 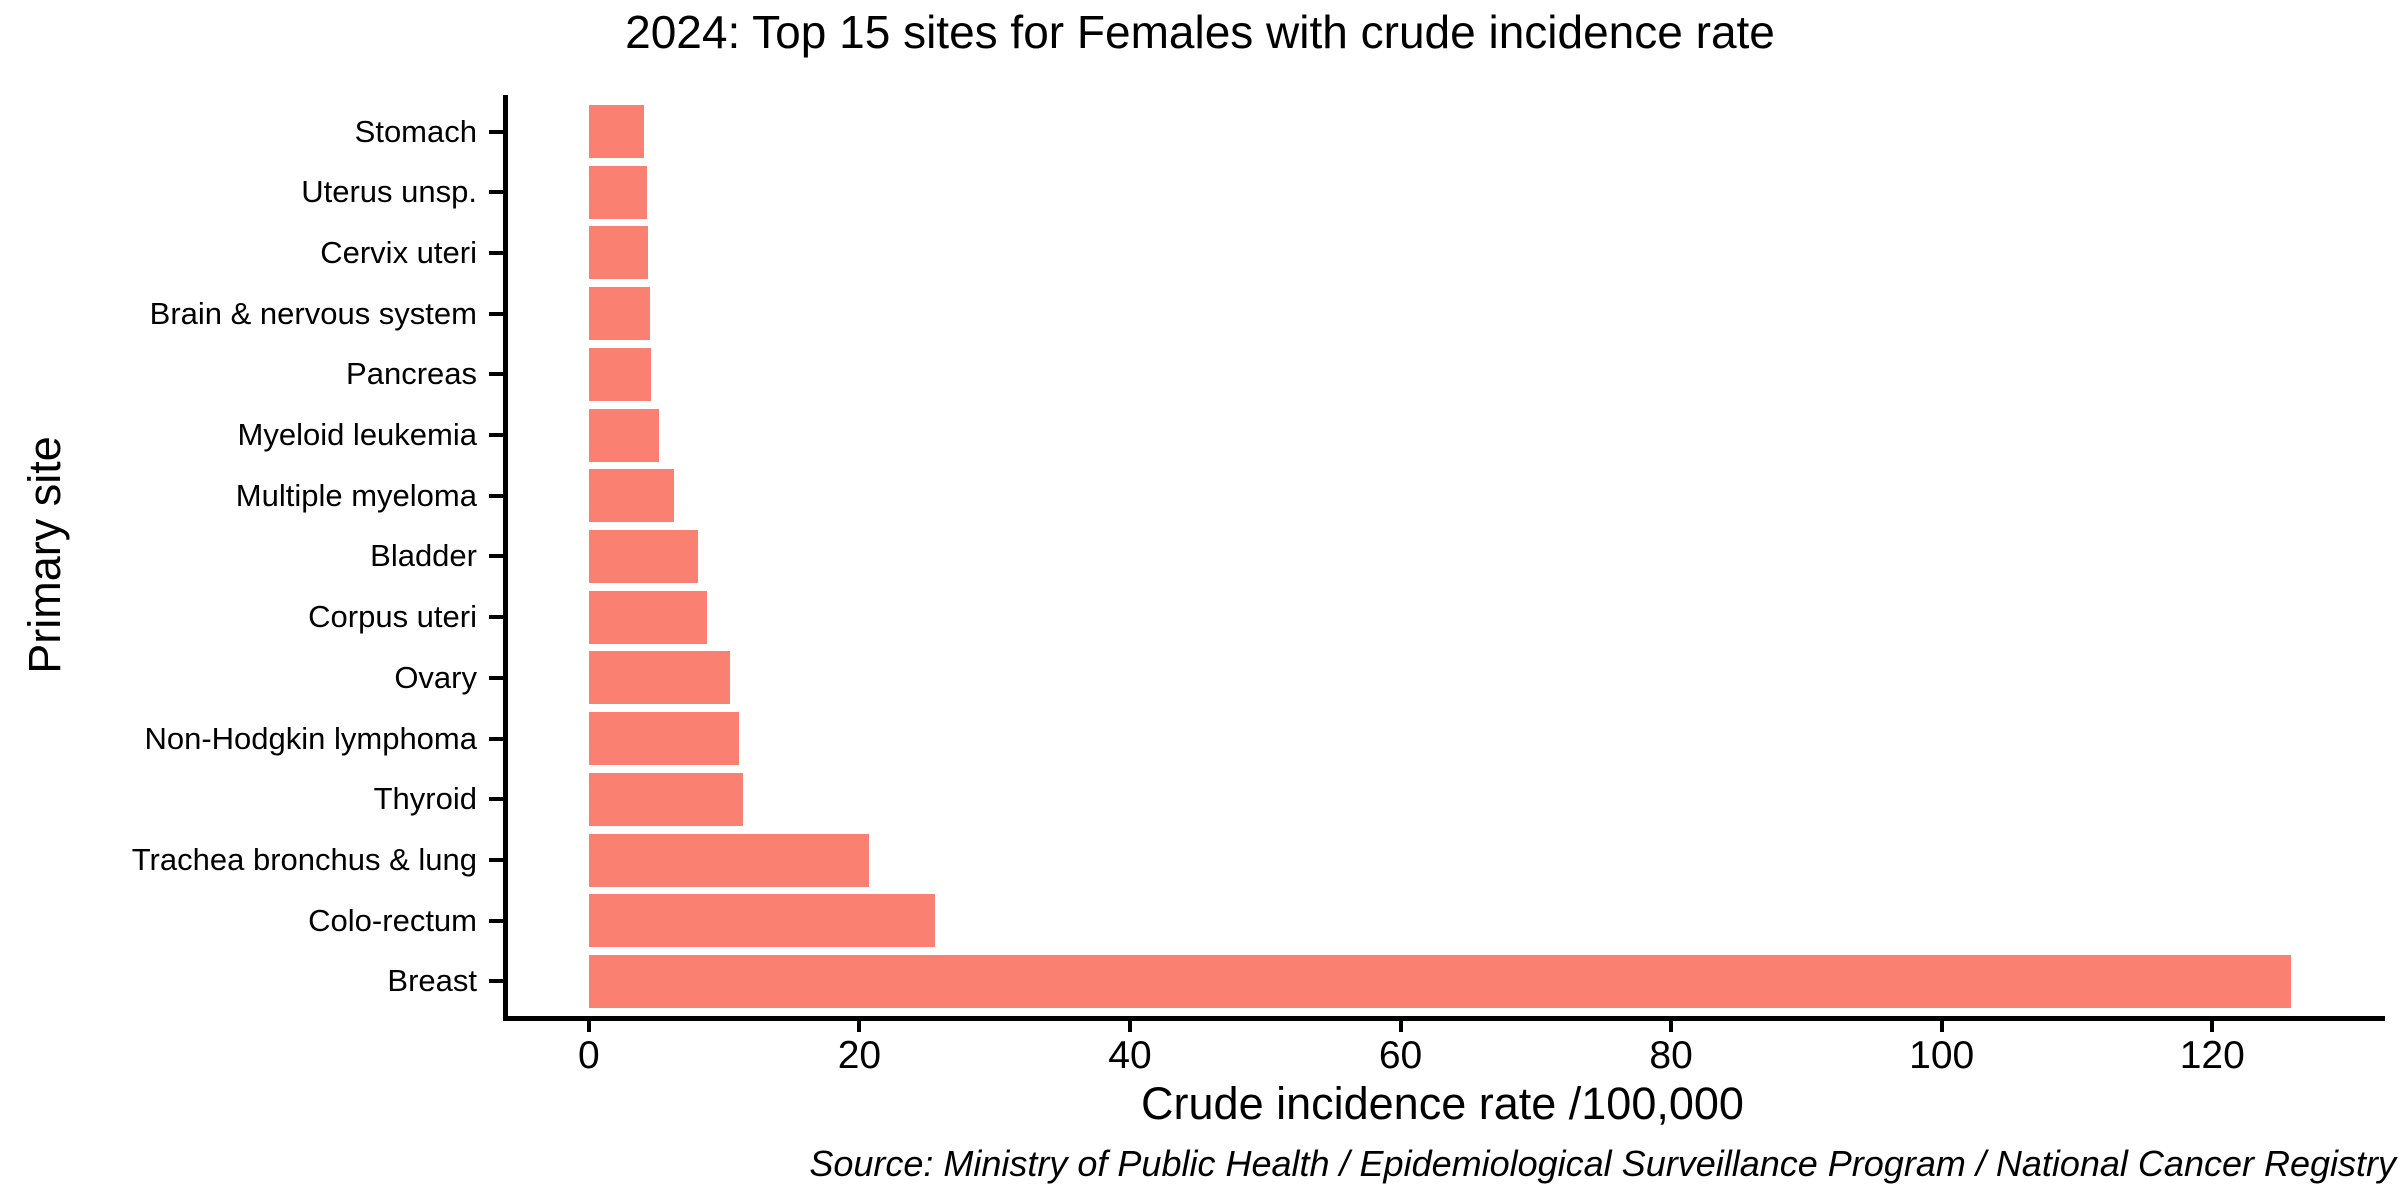 I want to click on x-tick-label: 120, so click(x=2212, y=1055).